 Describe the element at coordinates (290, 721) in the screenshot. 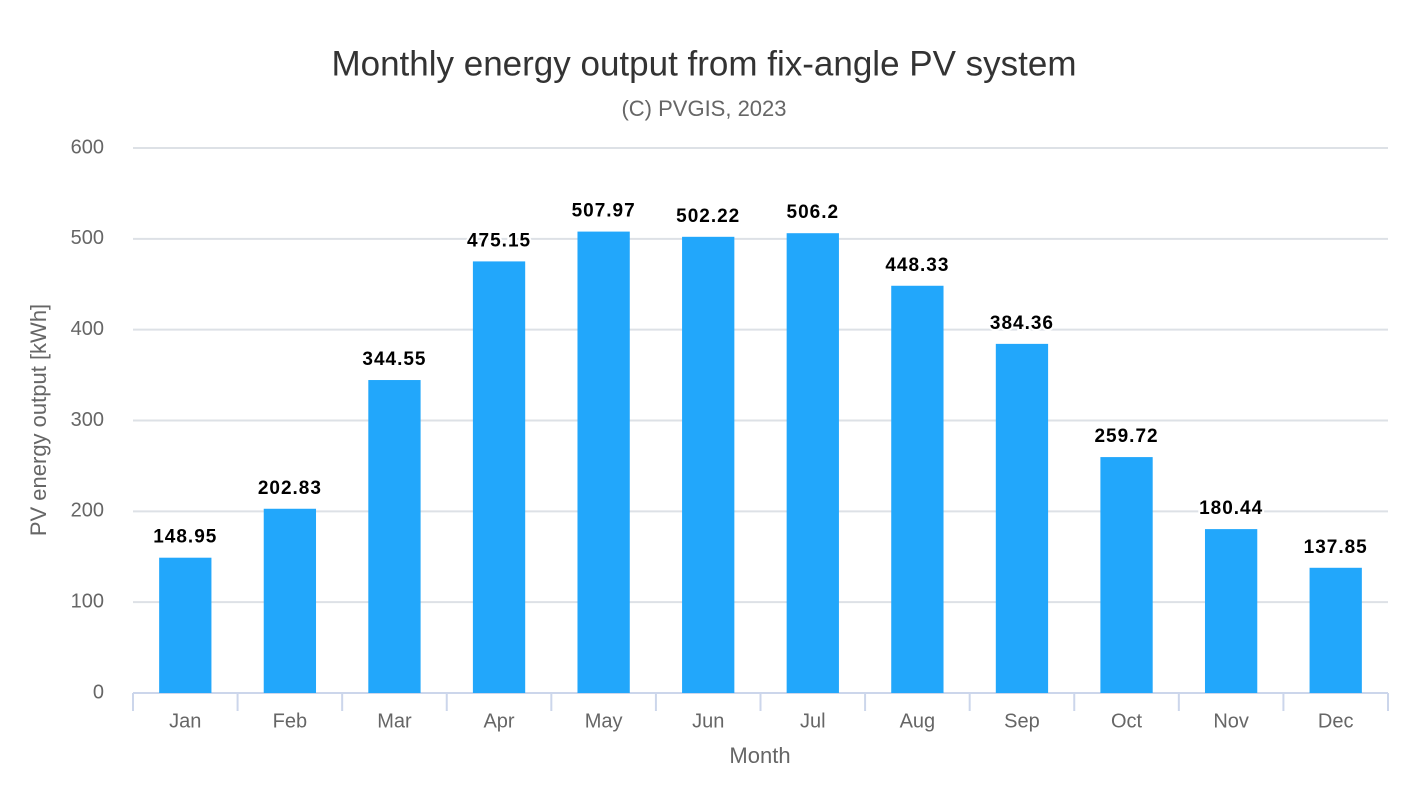

I see `x-tick-label: Feb` at that location.